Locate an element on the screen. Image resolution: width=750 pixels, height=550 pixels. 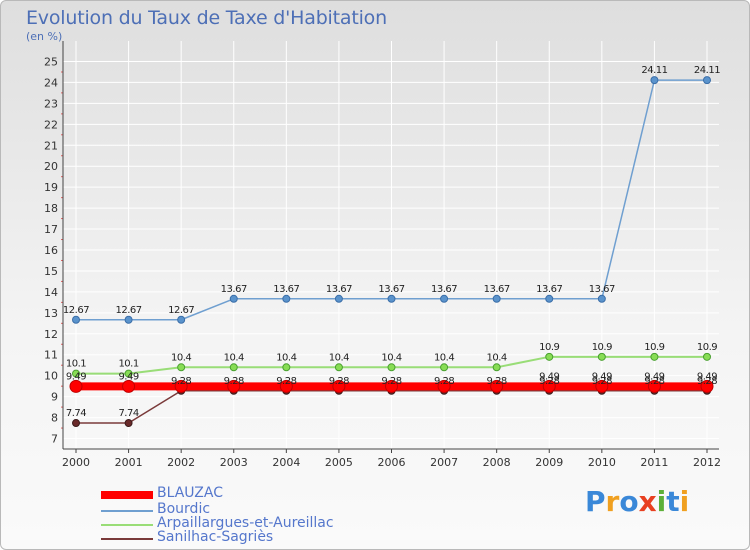
series-blauzac is located at coordinates (391, 386).